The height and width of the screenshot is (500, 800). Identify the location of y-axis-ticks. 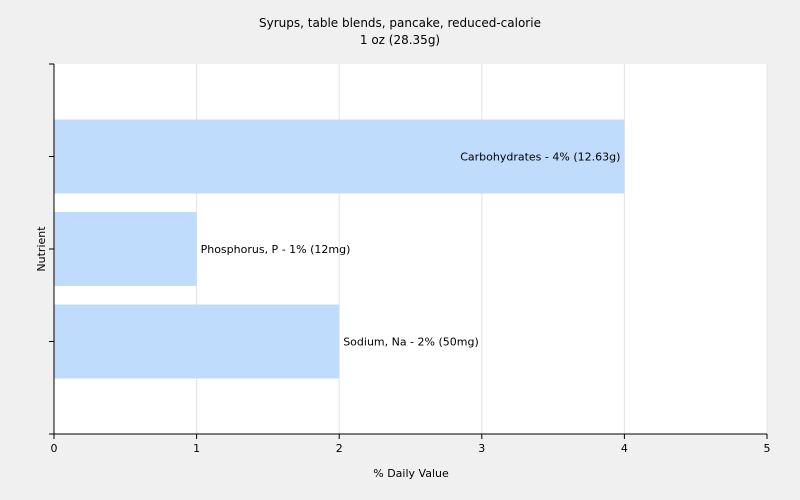
(51, 249).